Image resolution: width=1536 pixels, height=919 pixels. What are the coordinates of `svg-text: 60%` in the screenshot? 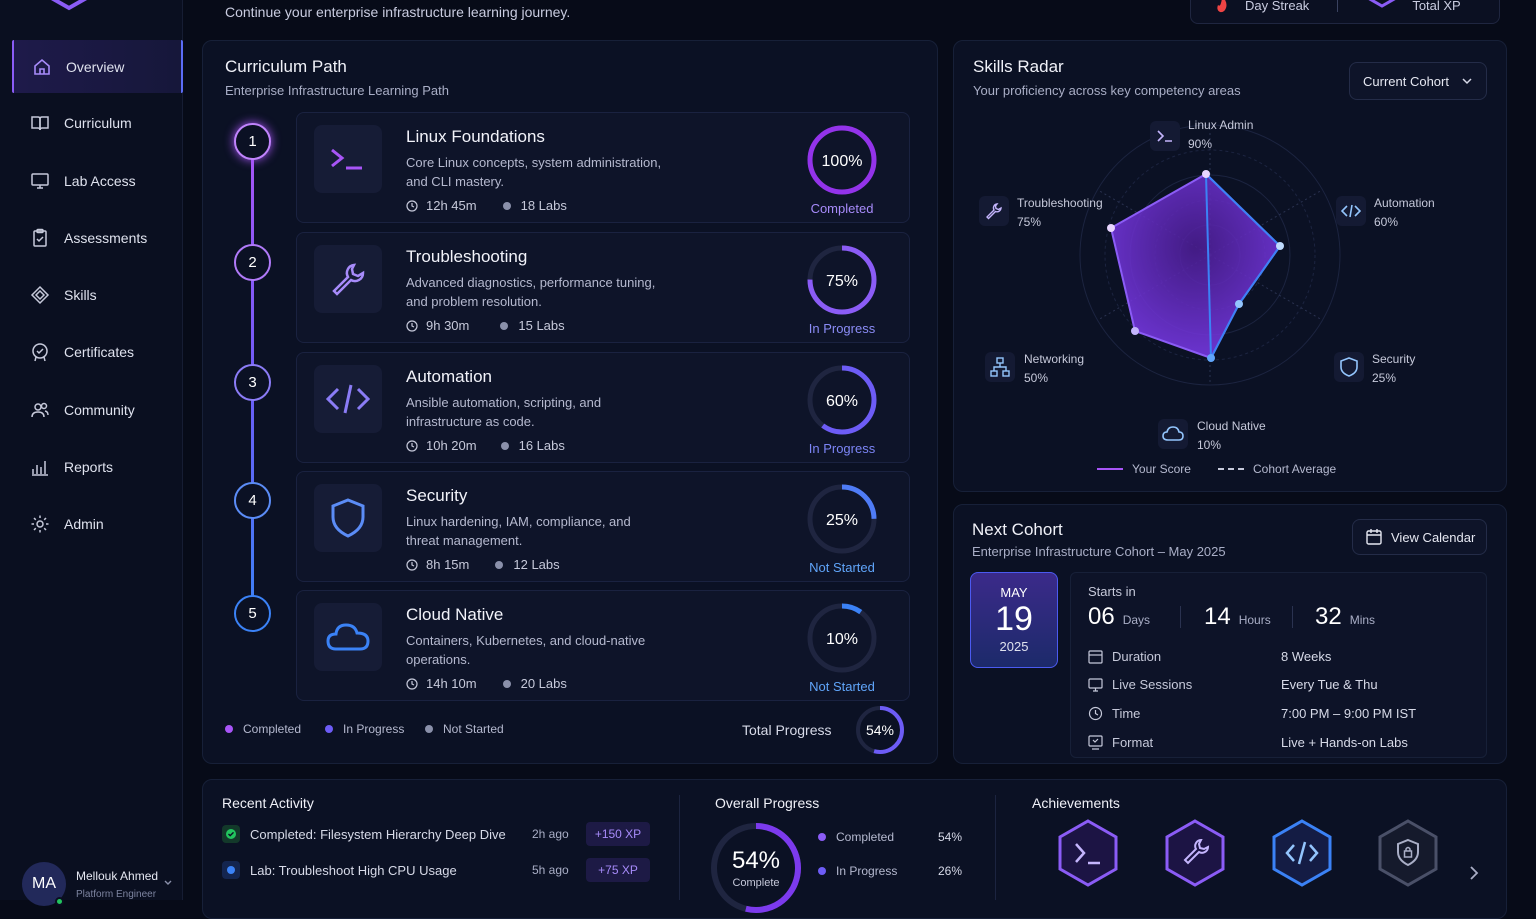 It's located at (842, 401).